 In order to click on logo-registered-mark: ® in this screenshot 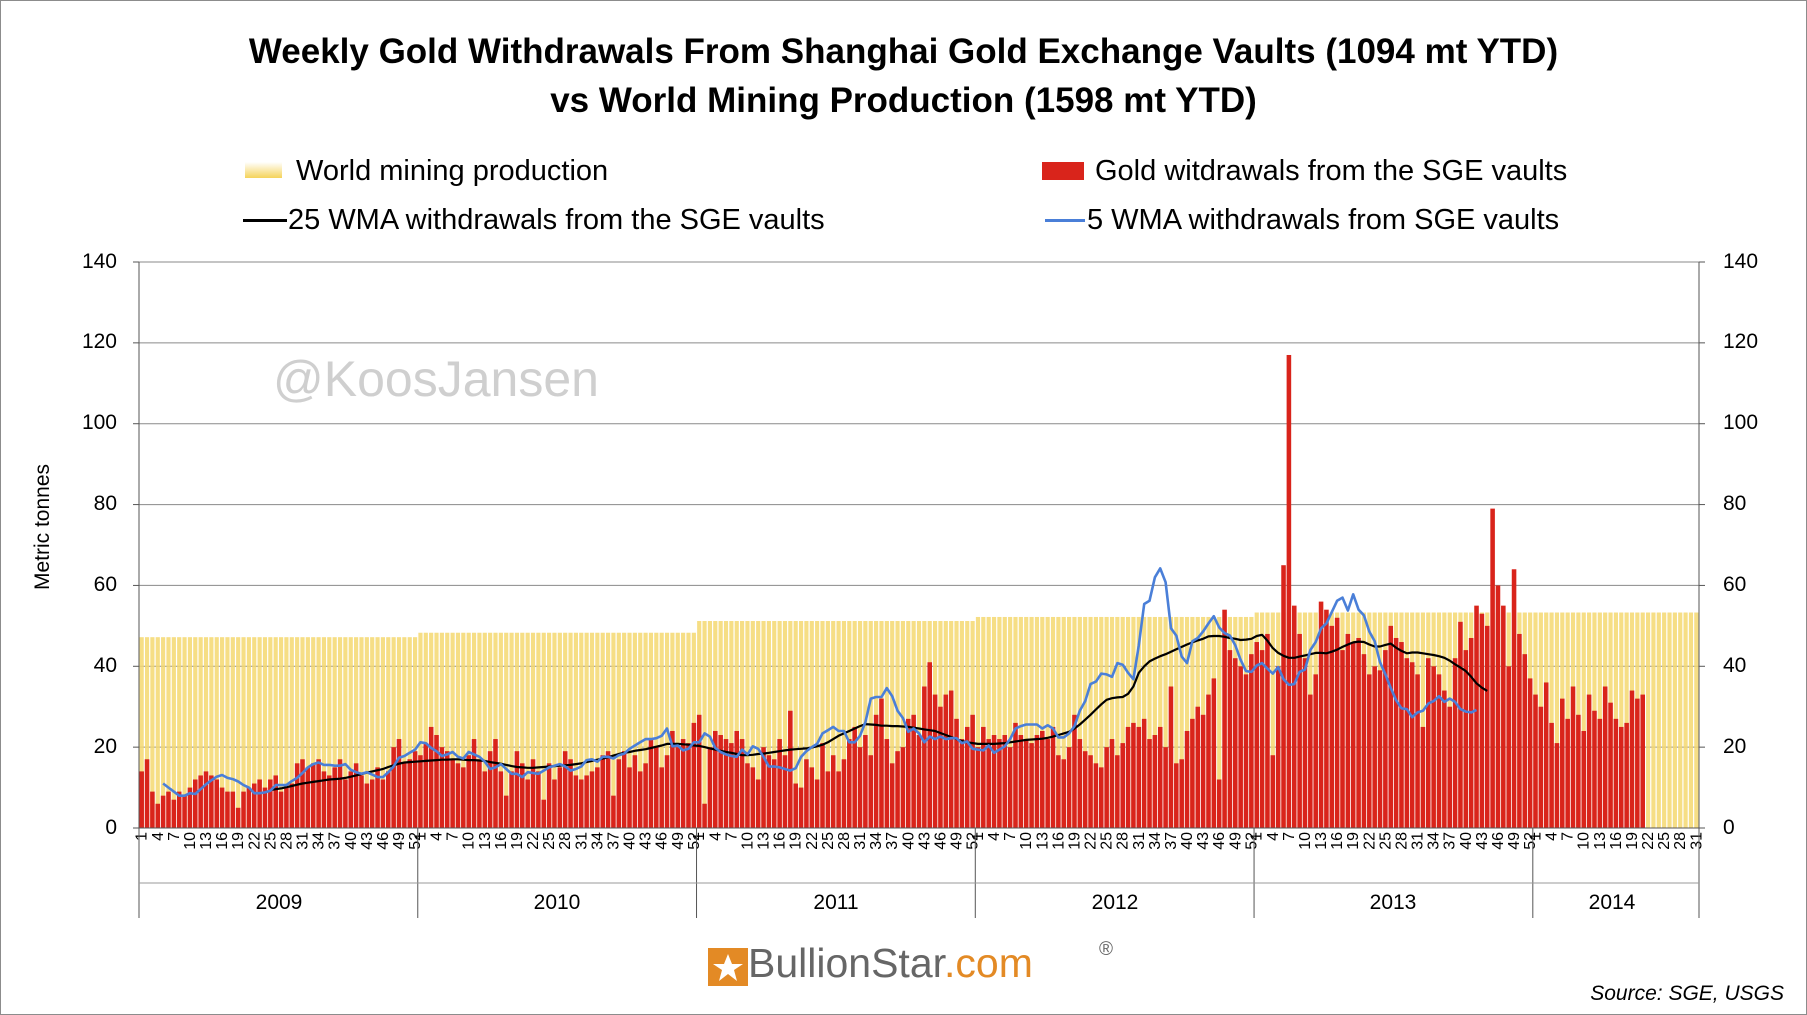, I will do `click(1106, 949)`.